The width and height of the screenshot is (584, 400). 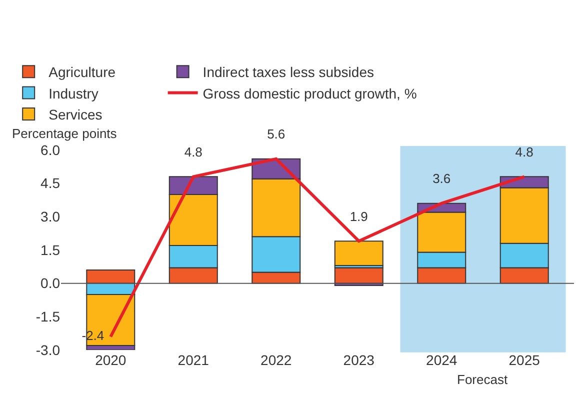 What do you see at coordinates (276, 360) in the screenshot?
I see `x-tick-label: 2022` at bounding box center [276, 360].